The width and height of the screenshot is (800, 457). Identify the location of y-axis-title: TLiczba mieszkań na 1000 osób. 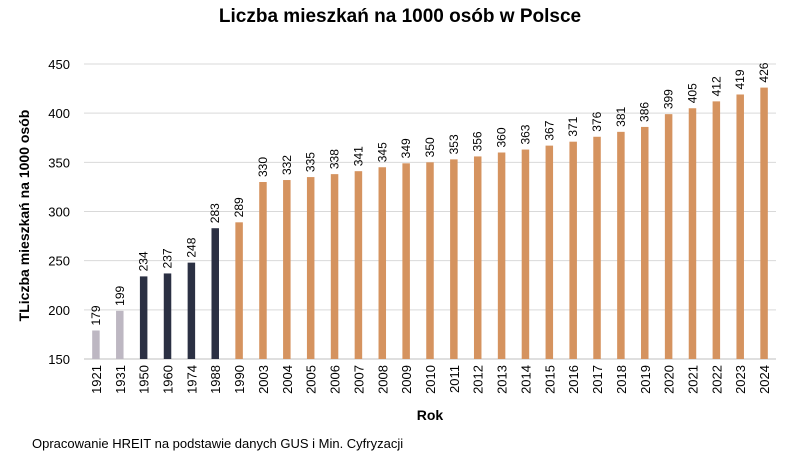
(24, 216).